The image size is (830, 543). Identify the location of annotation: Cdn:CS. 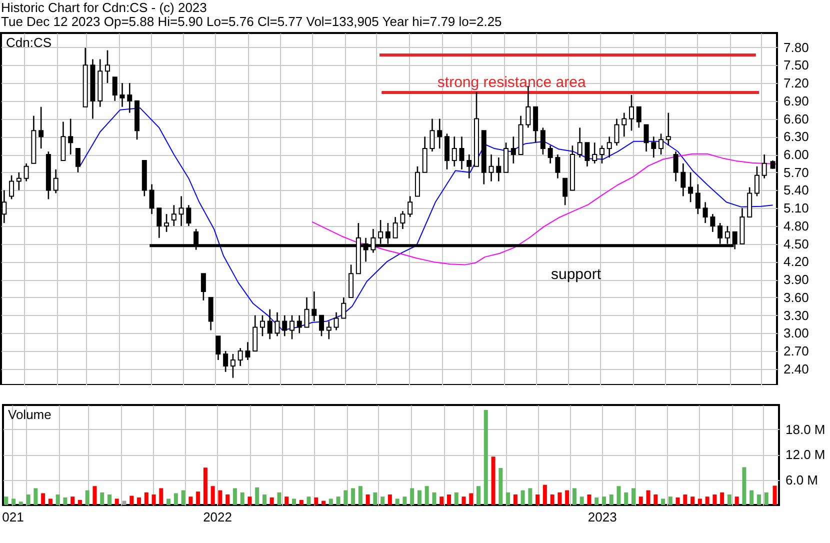
(29, 42).